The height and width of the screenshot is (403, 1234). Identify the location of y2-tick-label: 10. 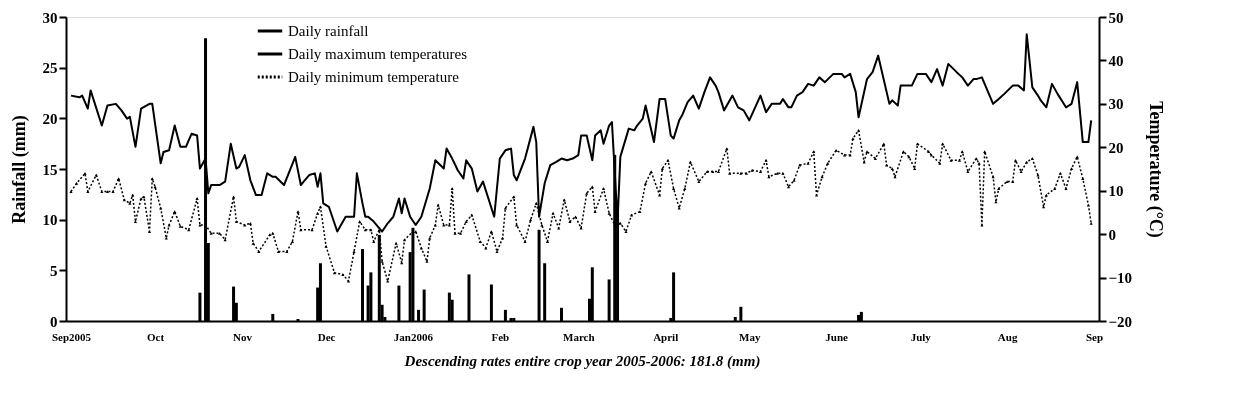
(1116, 191).